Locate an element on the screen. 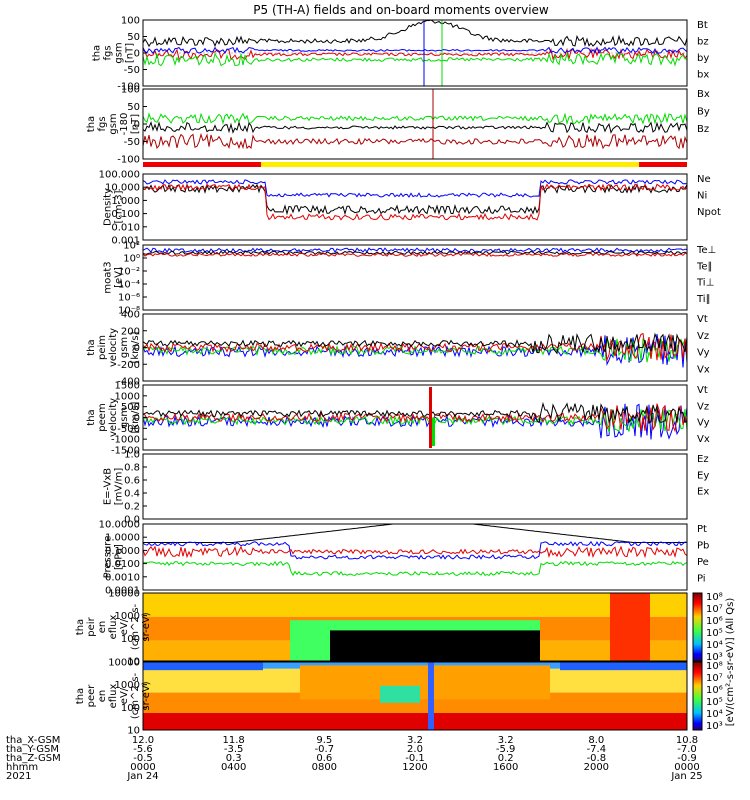 The height and width of the screenshot is (800, 750). ytick-label: 10000 is located at coordinates (124, 594).